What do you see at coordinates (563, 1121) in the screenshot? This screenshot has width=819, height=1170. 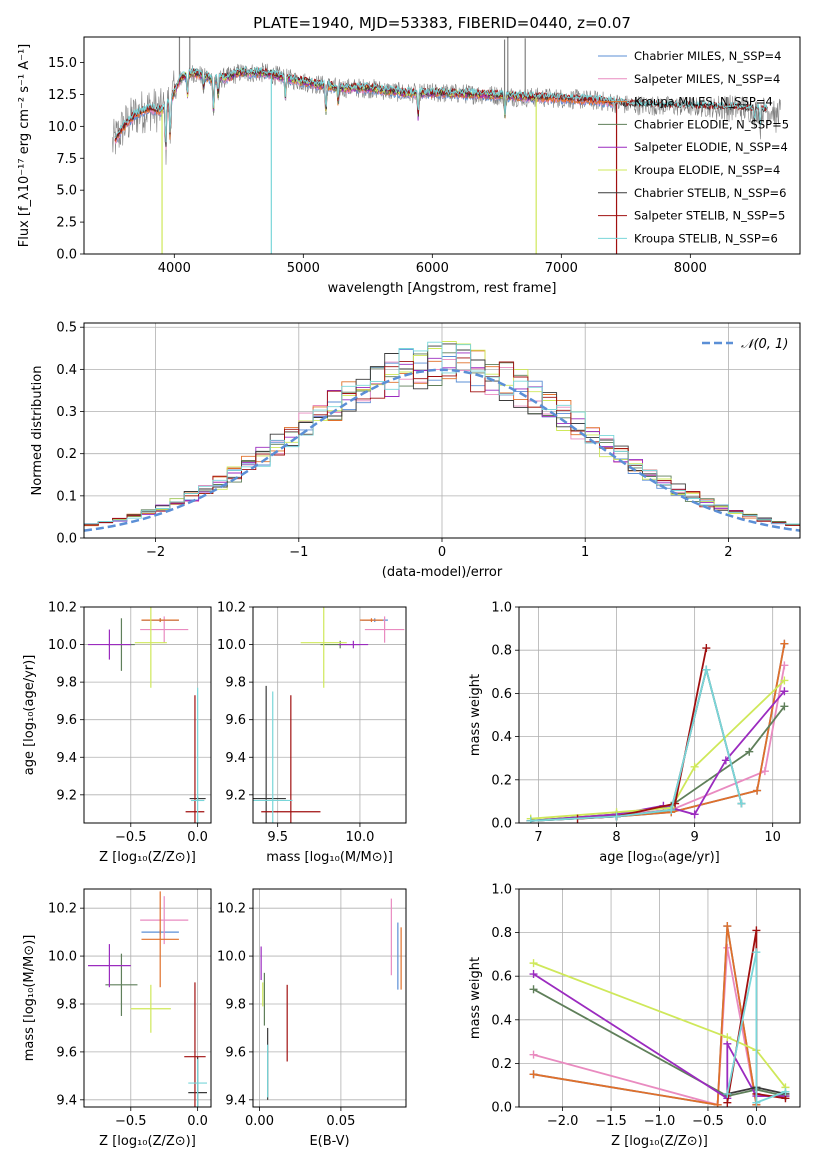 I see `xtick-label-0: −2.0` at bounding box center [563, 1121].